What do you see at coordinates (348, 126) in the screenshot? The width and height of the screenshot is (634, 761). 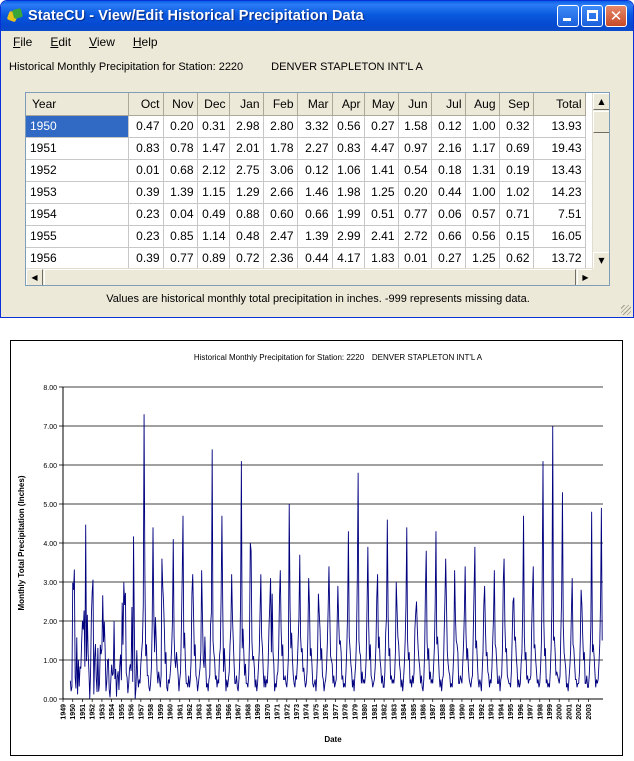 I see `value-cell: 0.56` at bounding box center [348, 126].